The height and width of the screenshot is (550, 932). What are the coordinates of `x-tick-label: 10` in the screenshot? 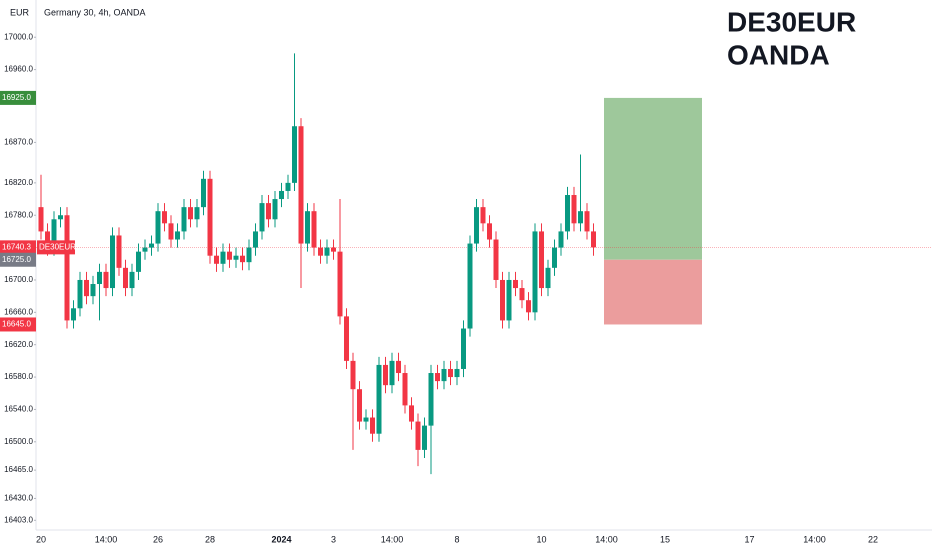 It's located at (541, 539).